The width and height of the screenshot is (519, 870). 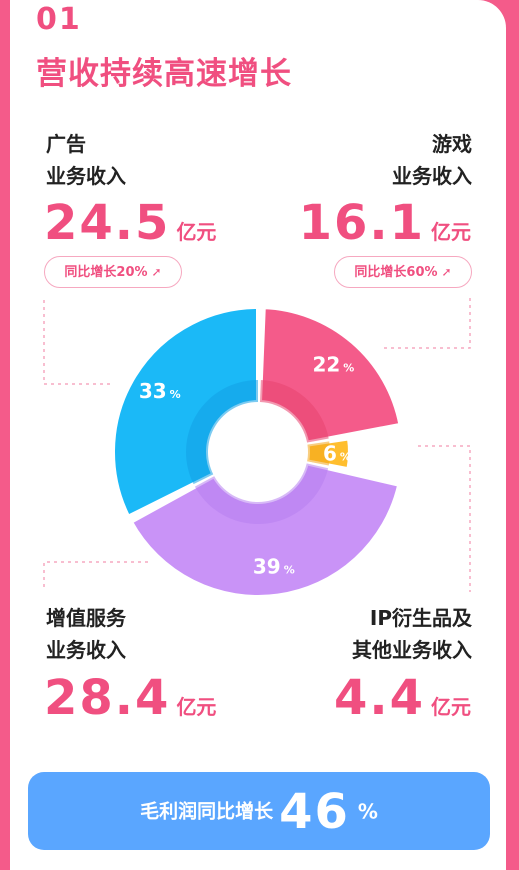 What do you see at coordinates (396, 272) in the screenshot?
I see `game-growth-text: 同比增长60%` at bounding box center [396, 272].